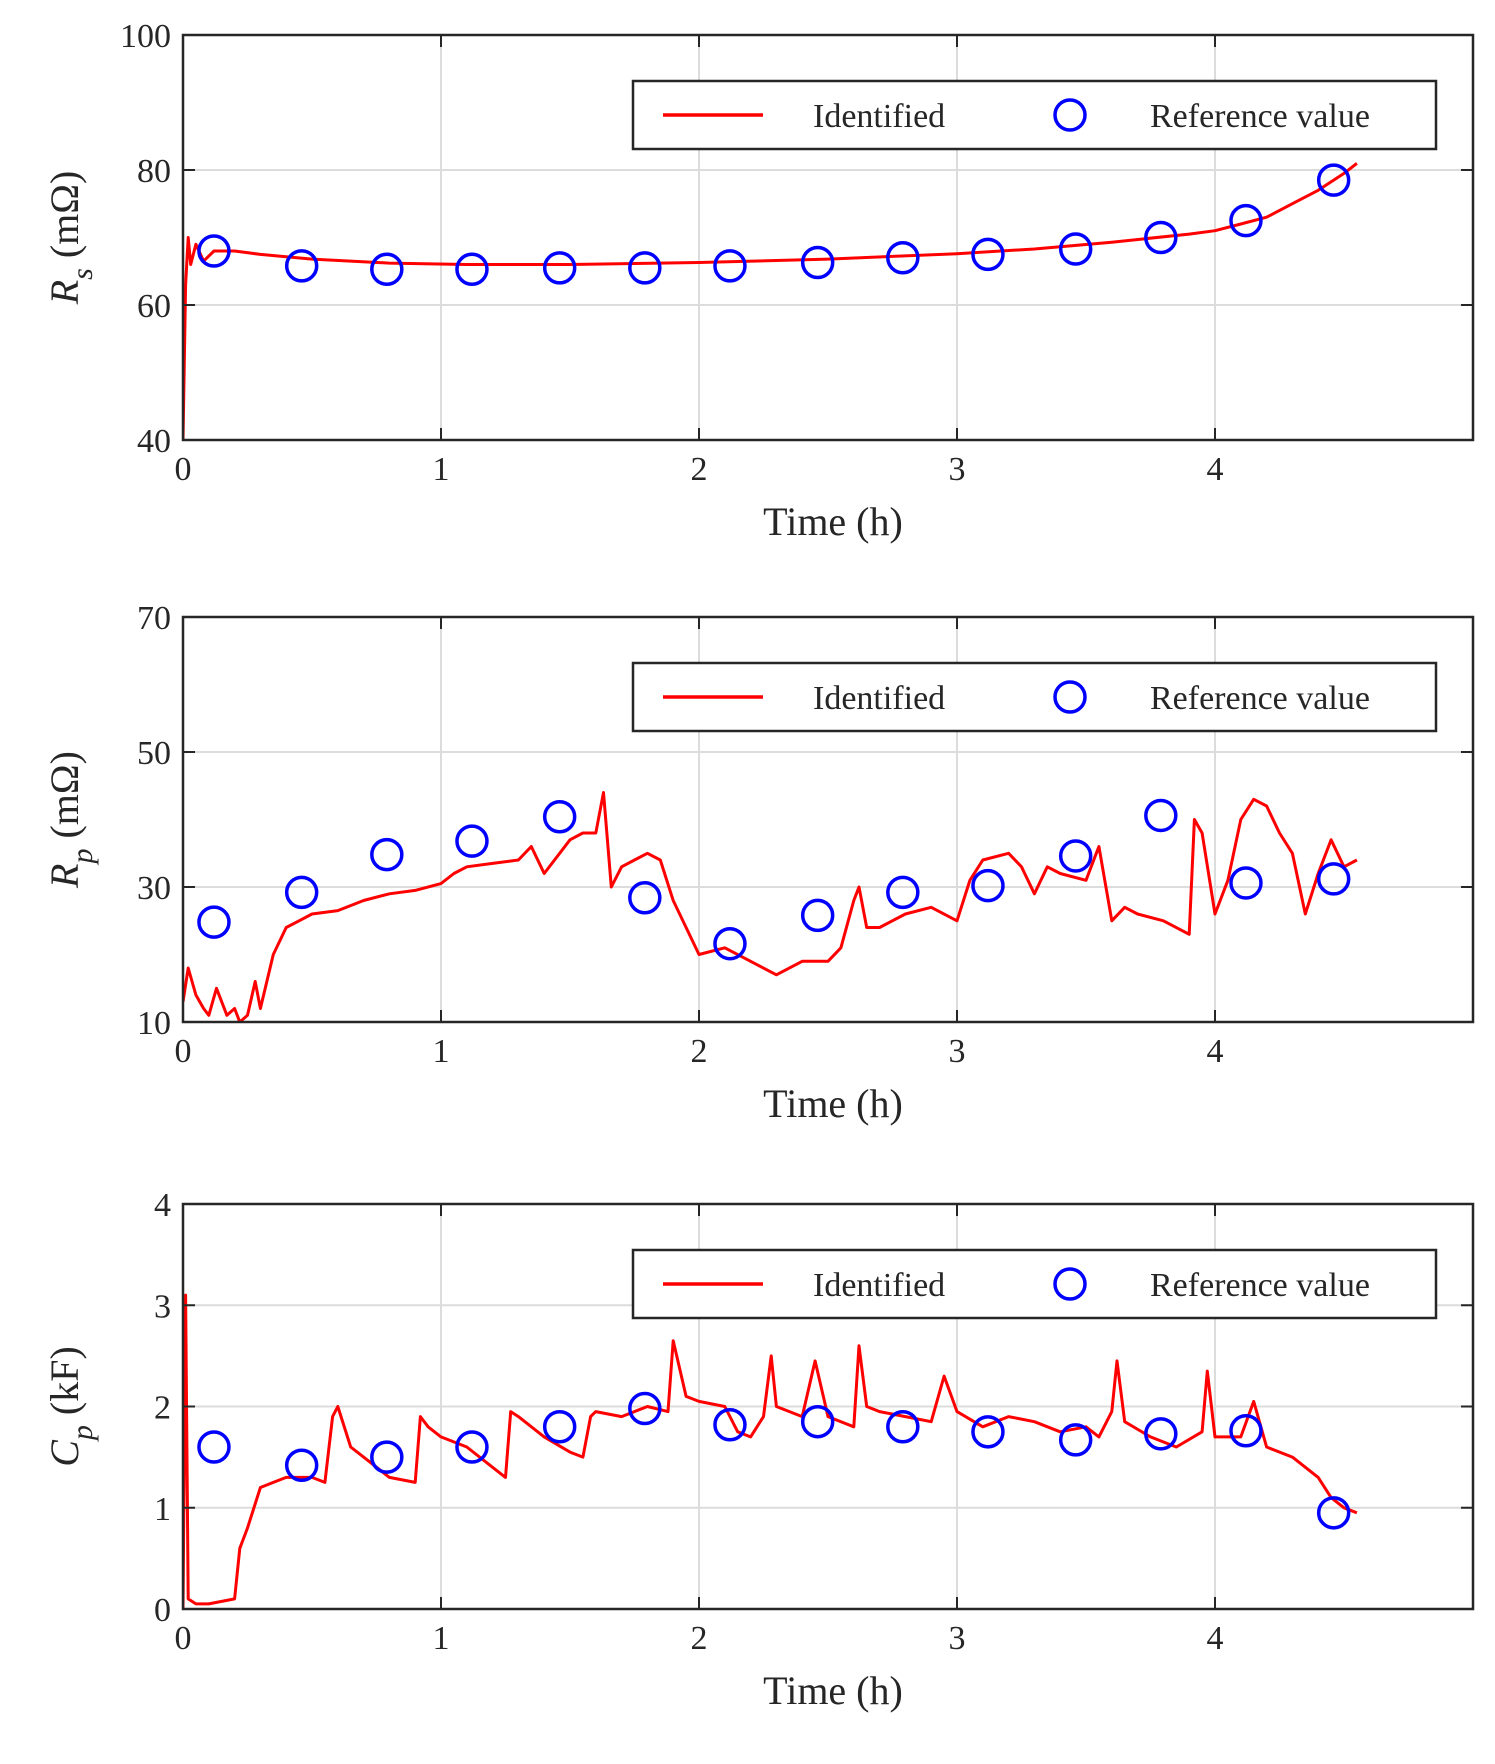  I want to click on y-tick-label: 10, so click(154, 1023).